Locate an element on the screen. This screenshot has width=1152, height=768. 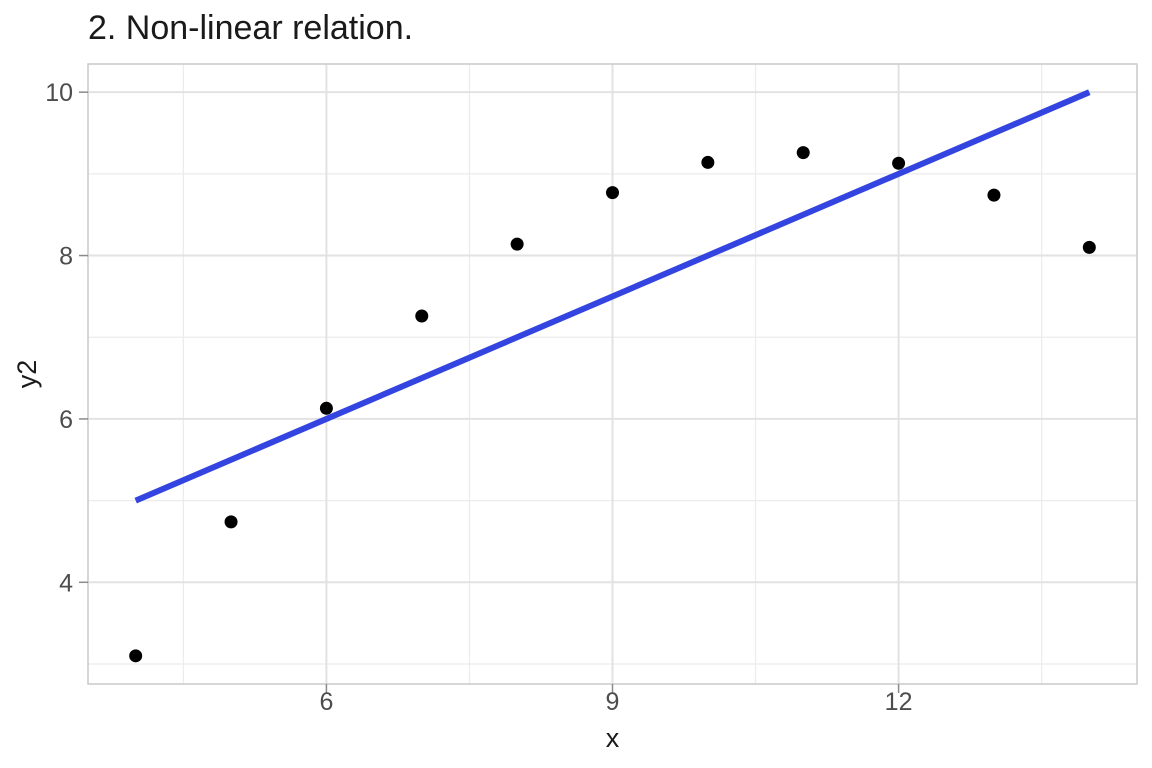
x-axis-label: x is located at coordinates (613, 738).